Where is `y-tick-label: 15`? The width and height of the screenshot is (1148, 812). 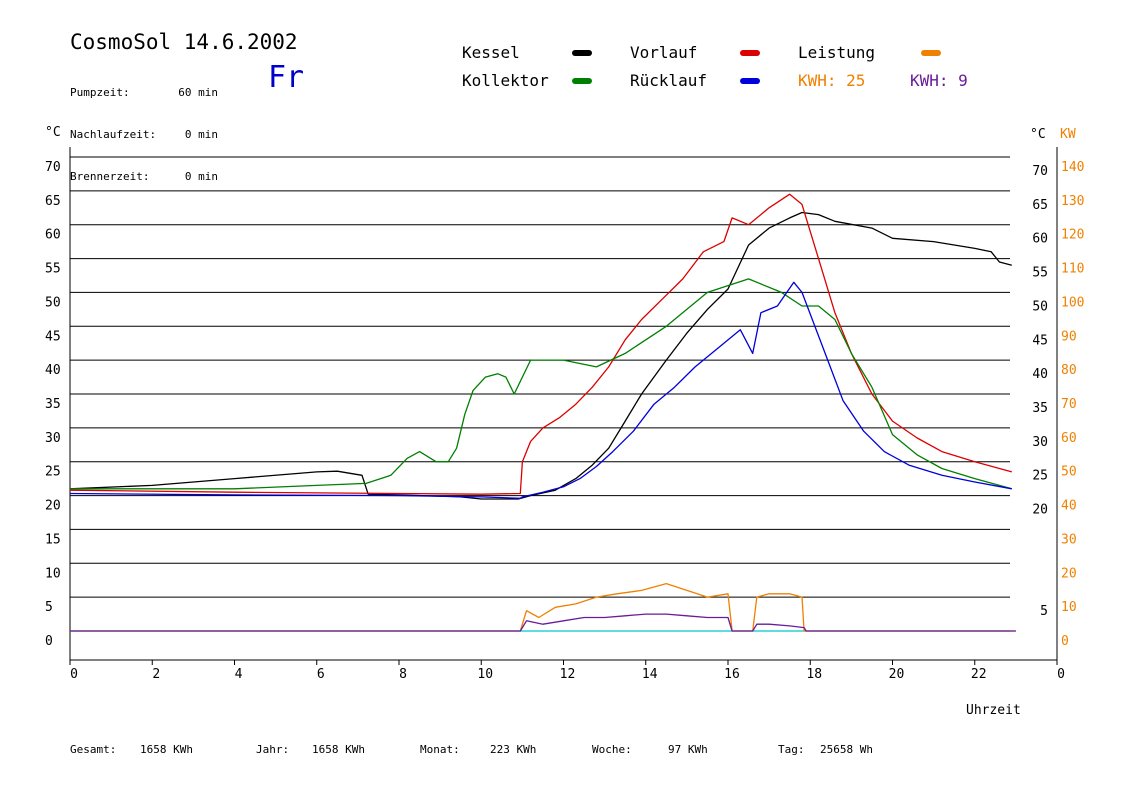
y-tick-label: 15 is located at coordinates (53, 539).